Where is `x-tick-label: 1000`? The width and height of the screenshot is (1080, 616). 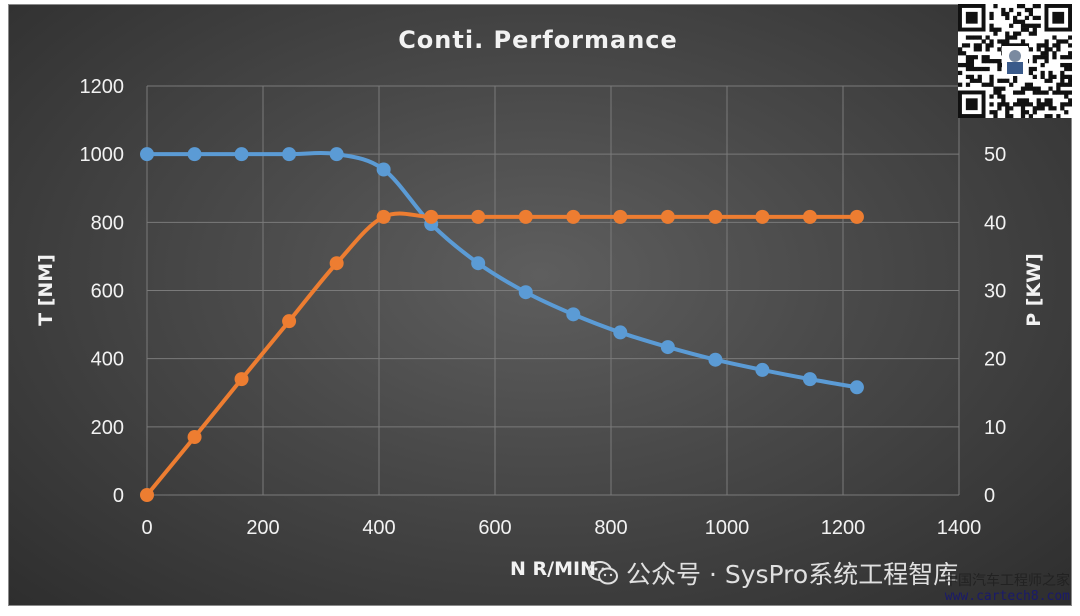
x-tick-label: 1000 is located at coordinates (727, 528).